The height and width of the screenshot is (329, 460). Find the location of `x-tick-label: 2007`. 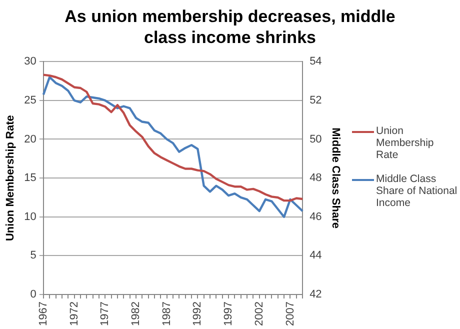

x-tick-label: 2007 is located at coordinates (290, 314).